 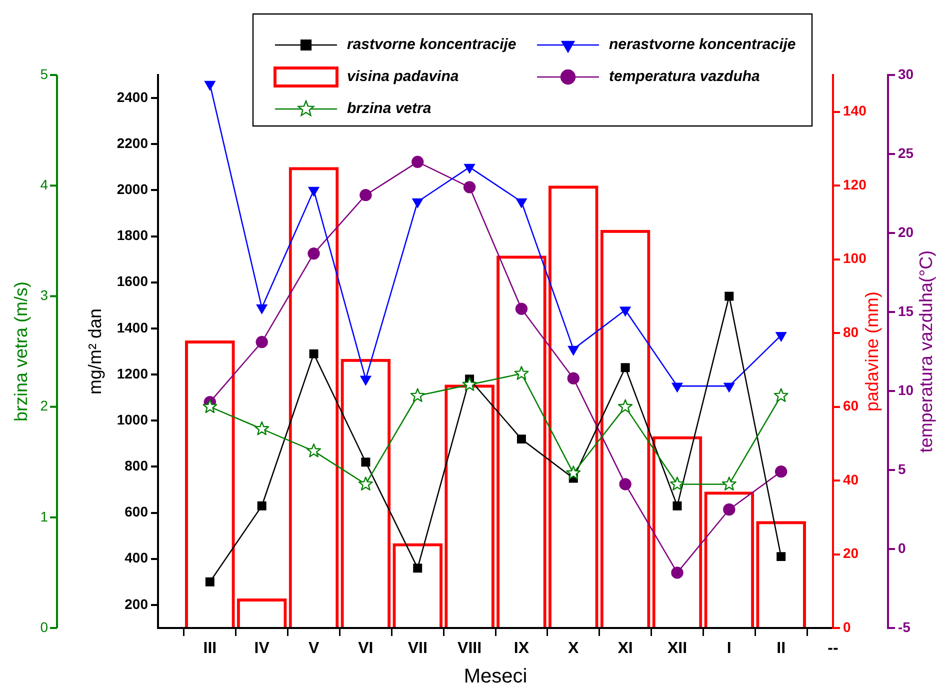 I want to click on y3-tick-label: 5, so click(x=902, y=468).